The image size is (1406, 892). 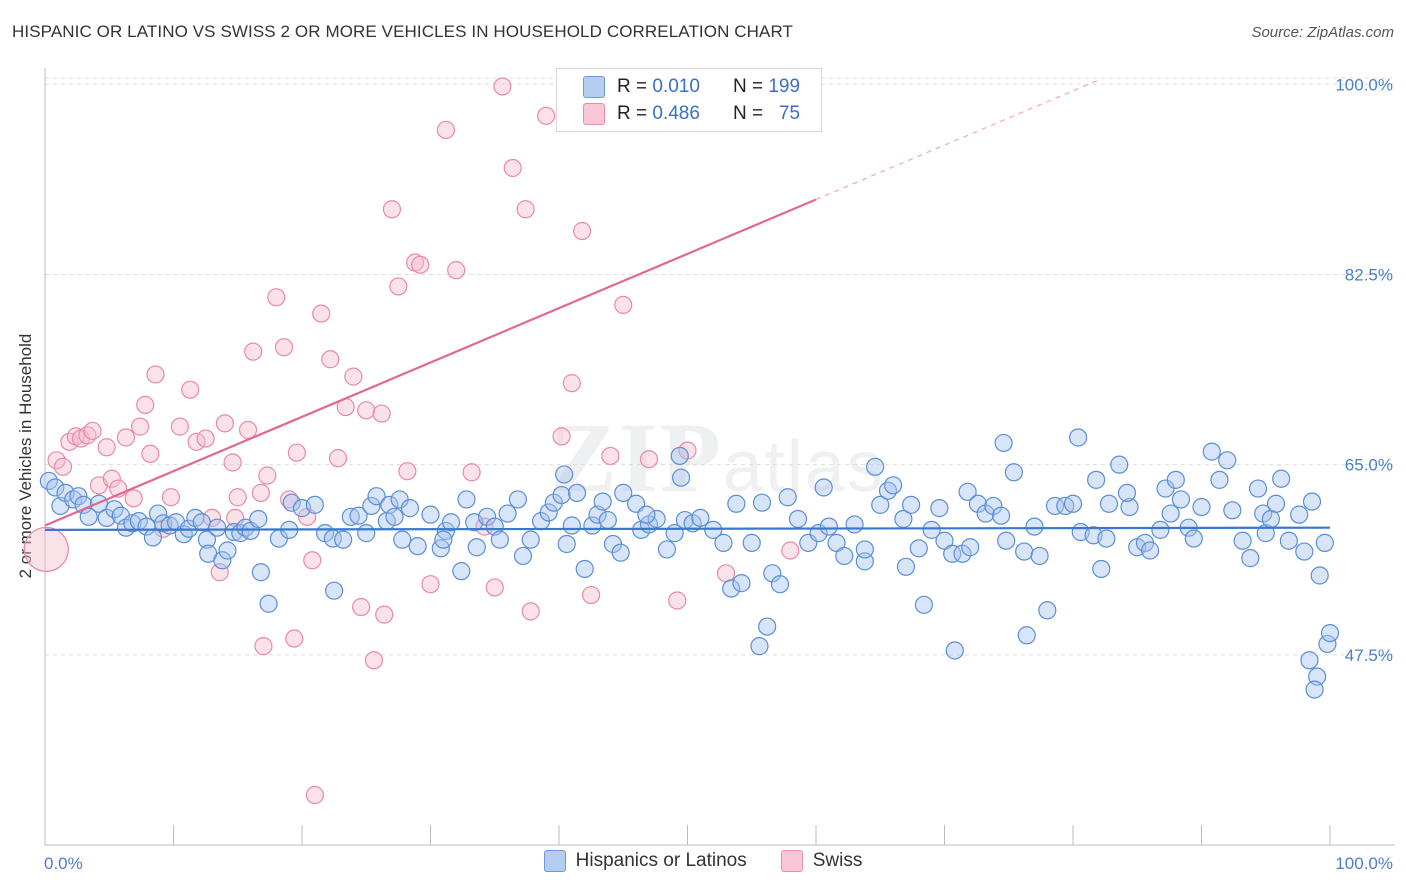 What do you see at coordinates (676, 86) in the screenshot?
I see `legend-r-value: 0.010` at bounding box center [676, 86].